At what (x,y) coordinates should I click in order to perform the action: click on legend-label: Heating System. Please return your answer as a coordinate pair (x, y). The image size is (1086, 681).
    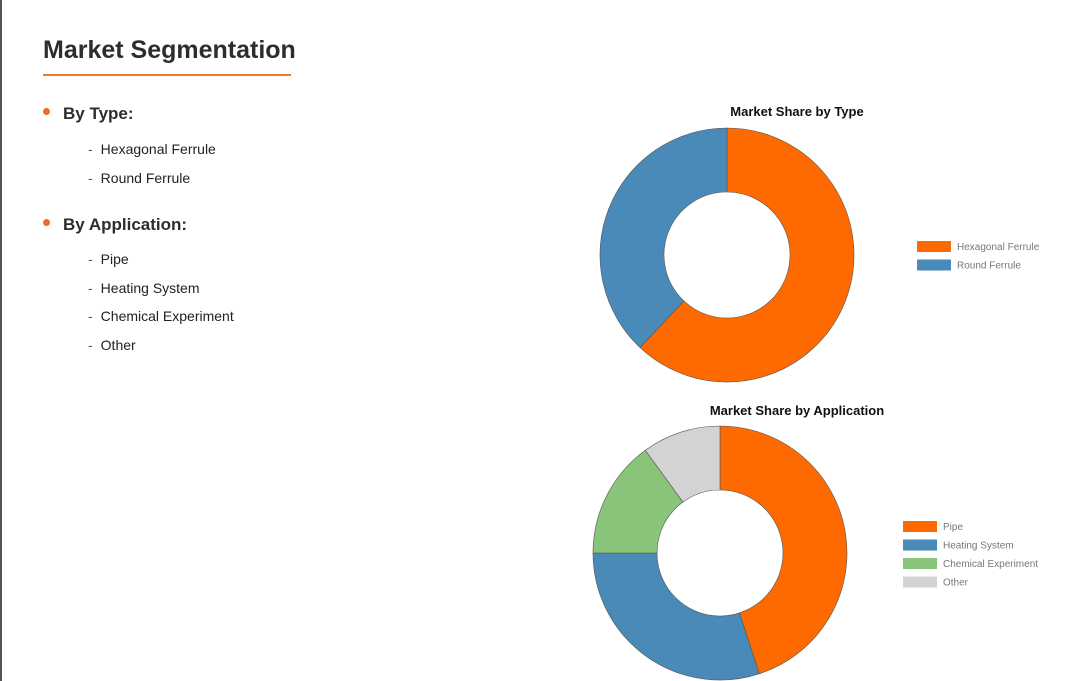
    Looking at the image, I should click on (978, 546).